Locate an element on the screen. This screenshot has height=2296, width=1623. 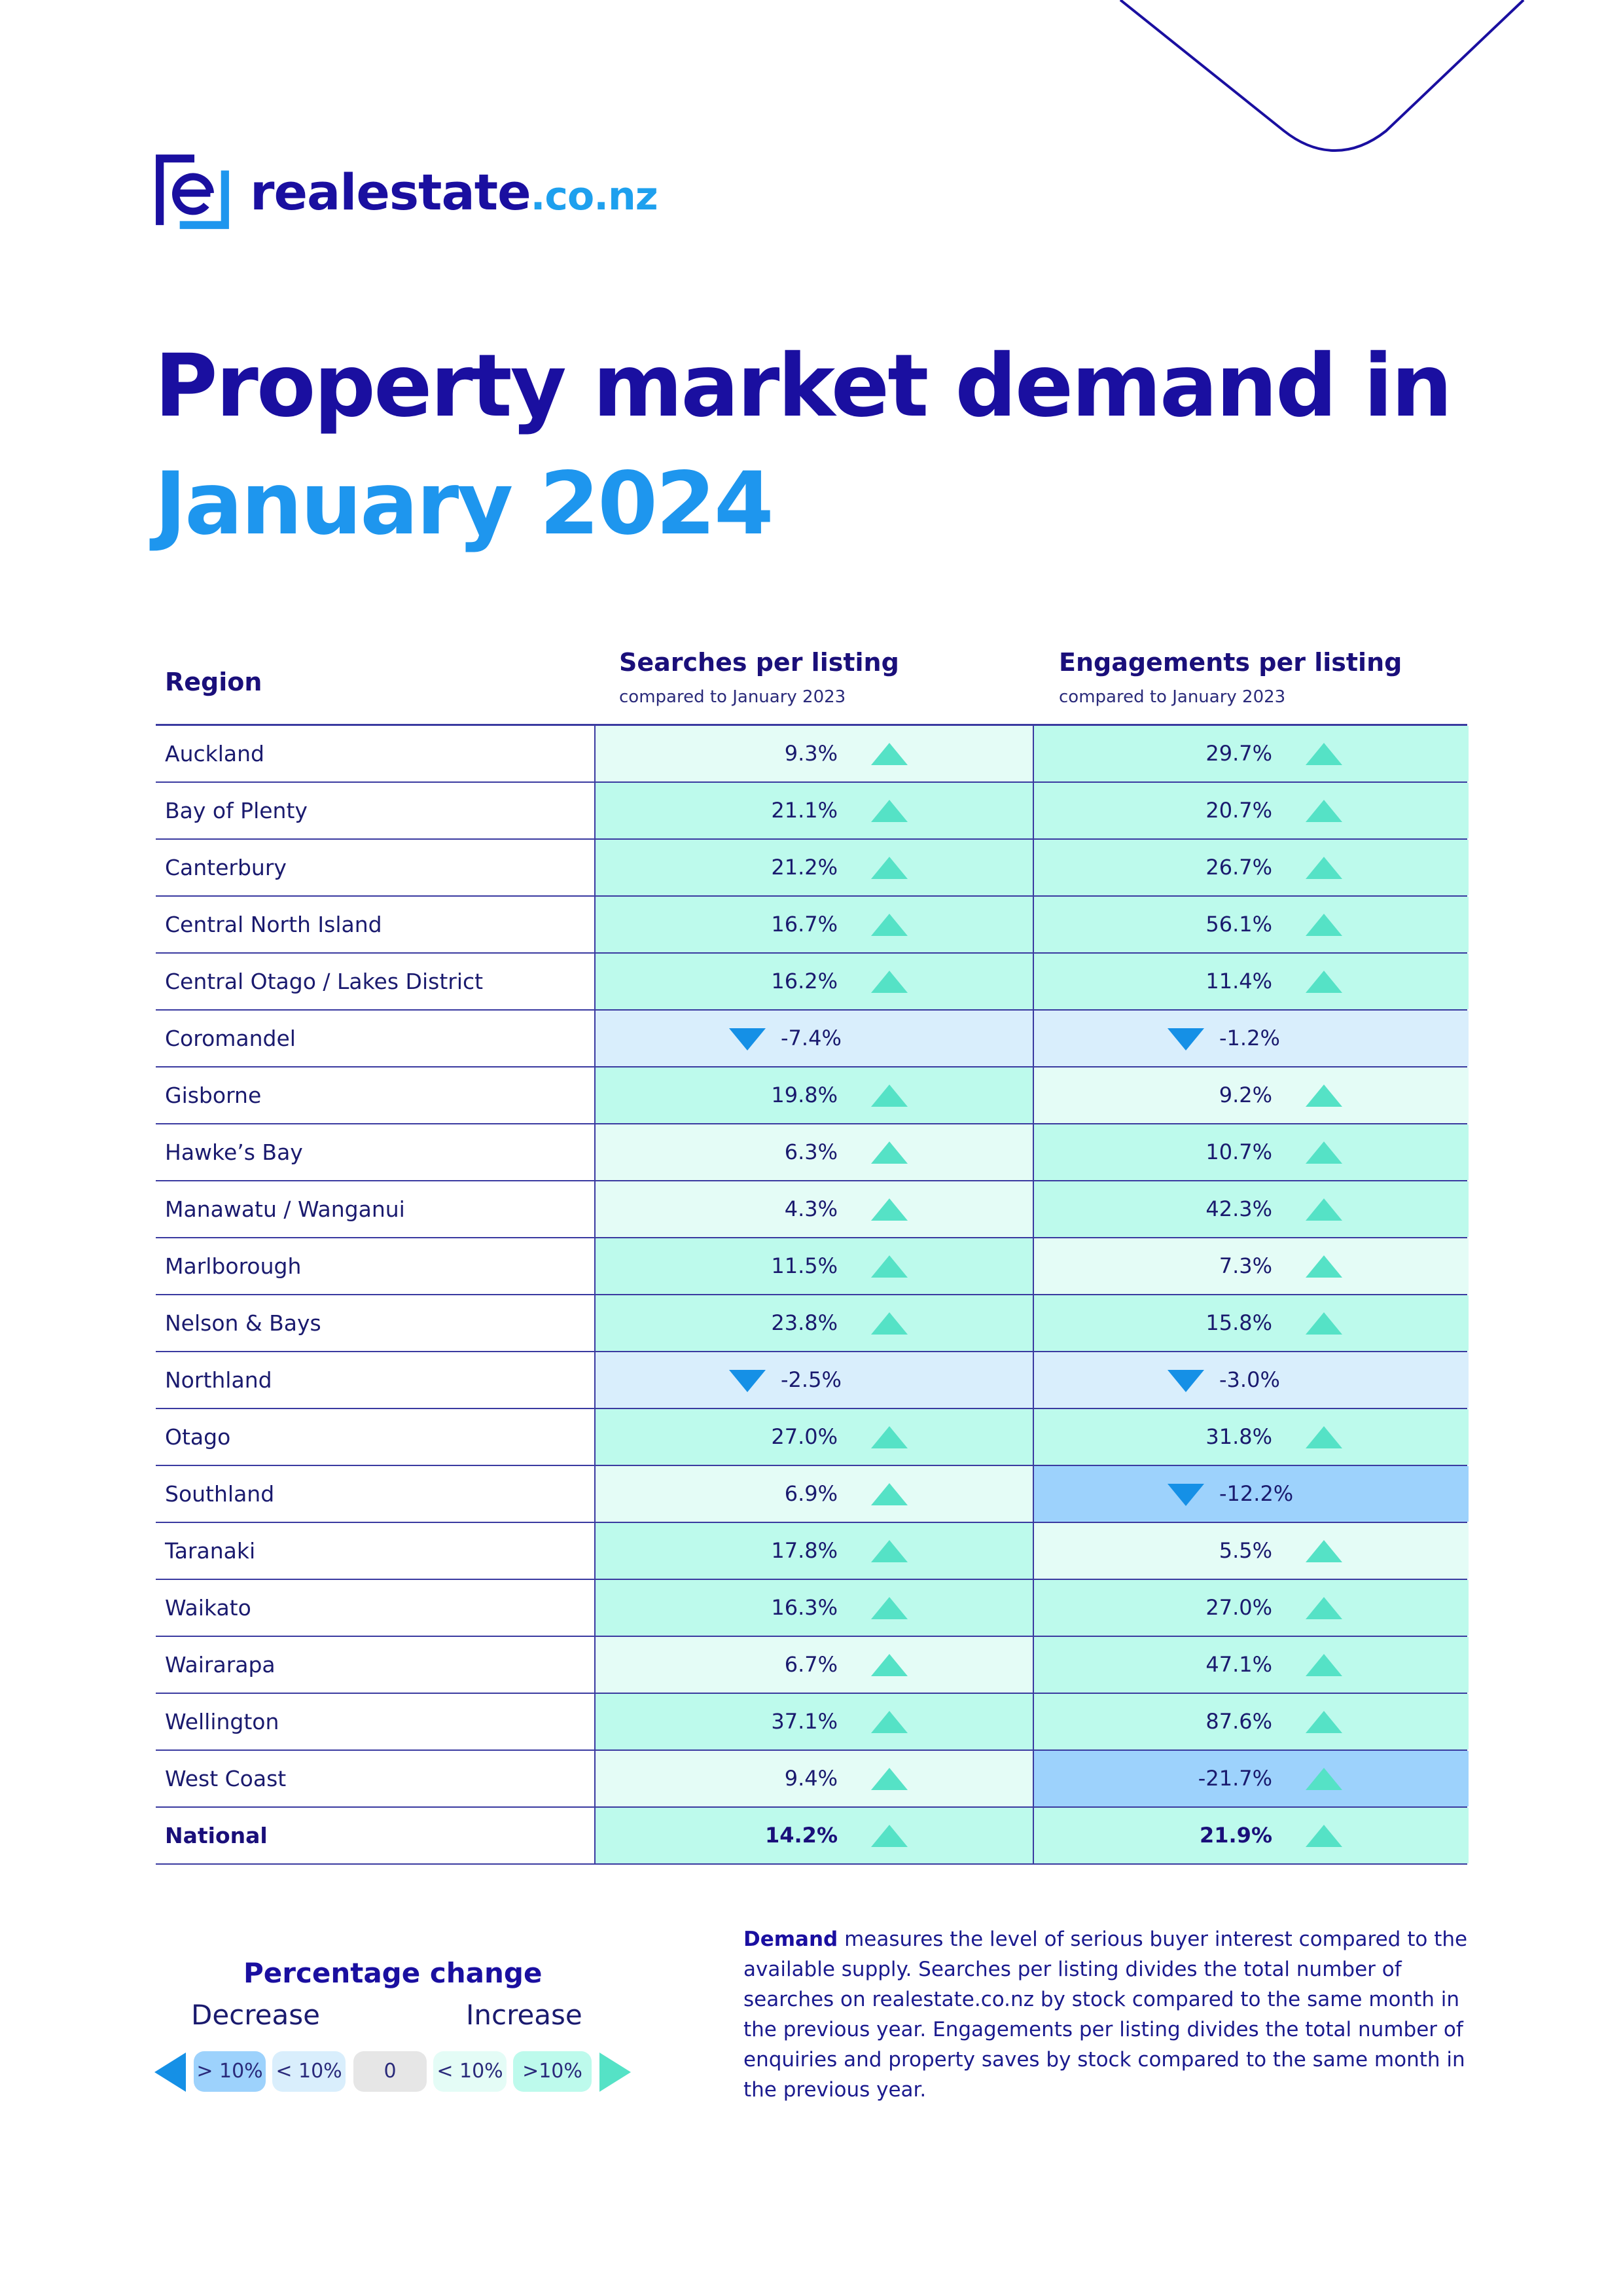
searches-value: 17.8% is located at coordinates (804, 1550).